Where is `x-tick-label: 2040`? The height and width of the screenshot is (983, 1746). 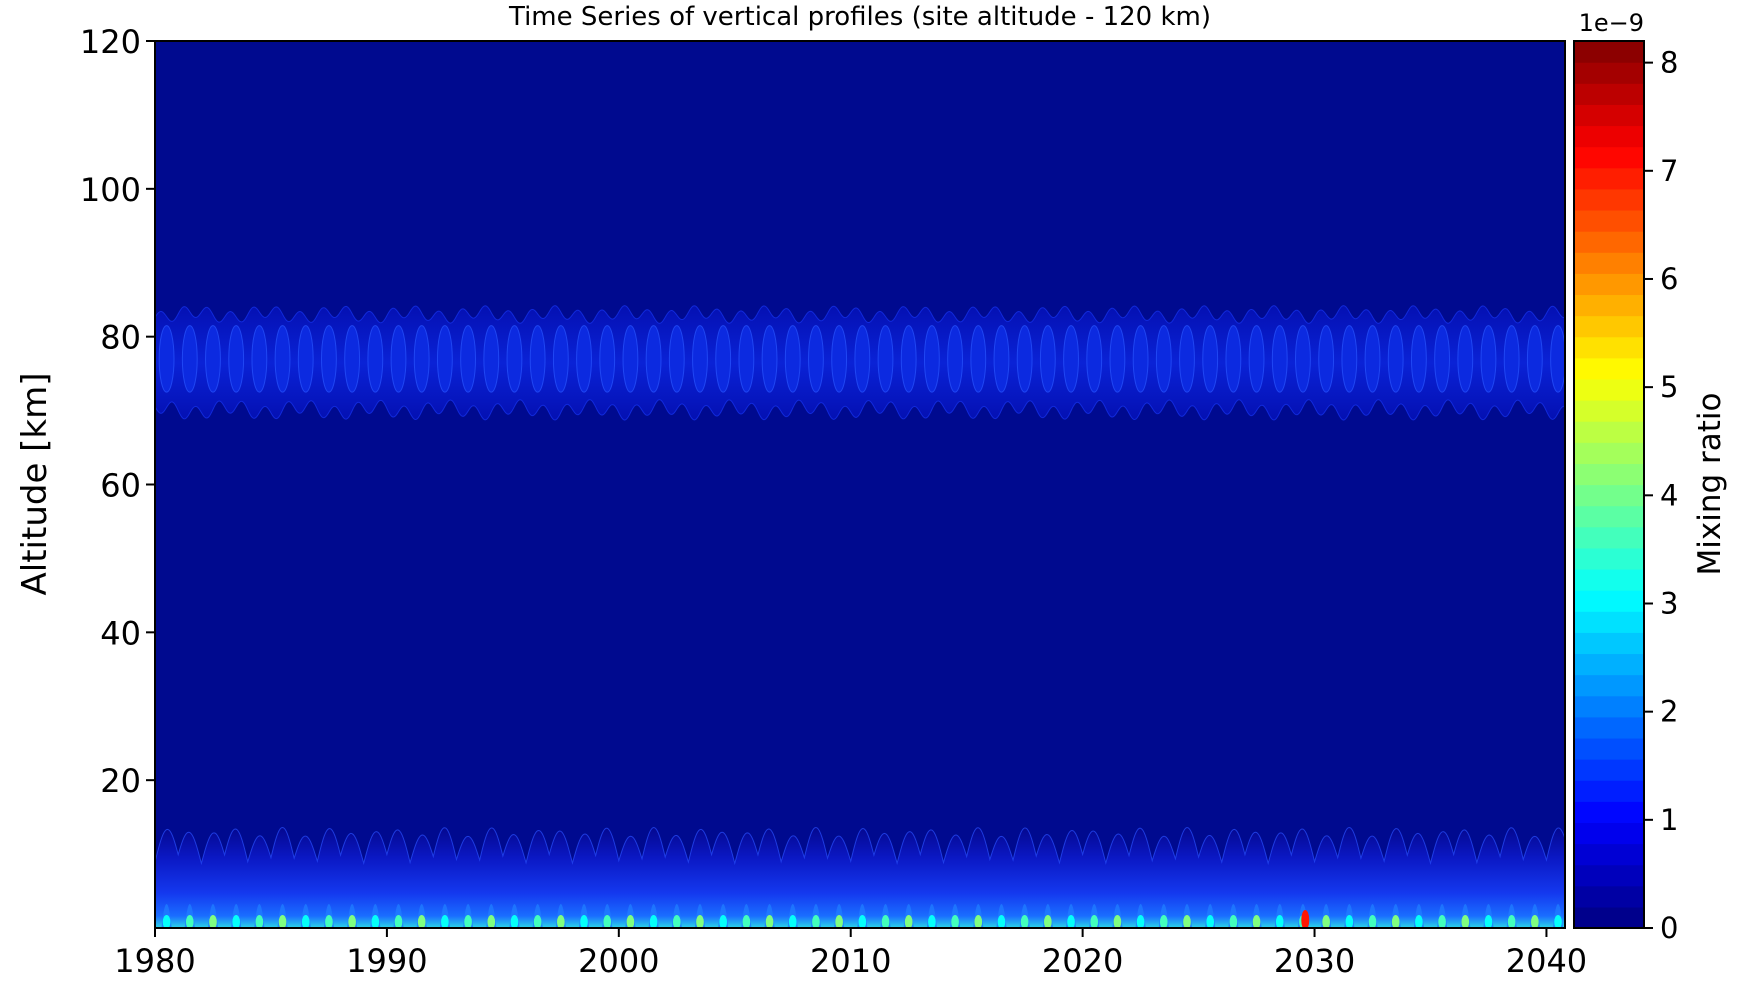 x-tick-label: 2040 is located at coordinates (1546, 961).